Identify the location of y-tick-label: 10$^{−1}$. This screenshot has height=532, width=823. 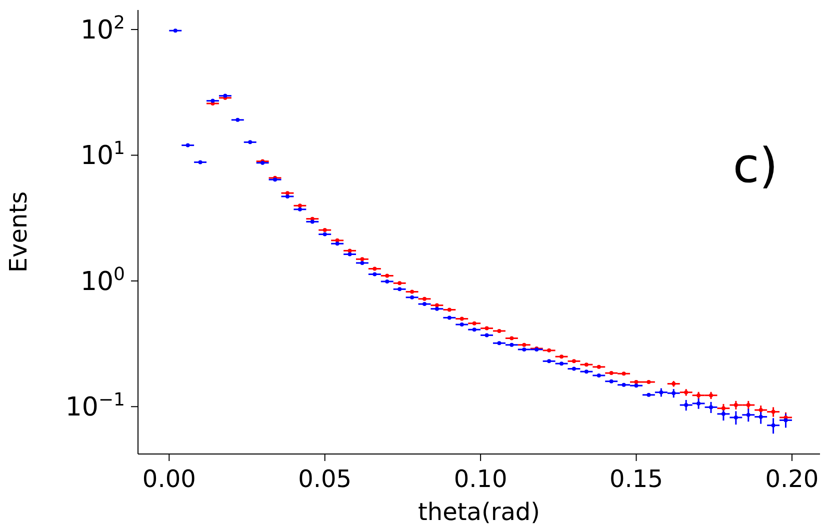
(95, 406).